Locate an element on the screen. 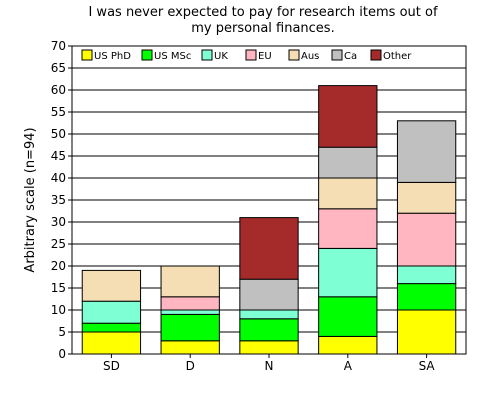  x-tick-label: N is located at coordinates (269, 366).